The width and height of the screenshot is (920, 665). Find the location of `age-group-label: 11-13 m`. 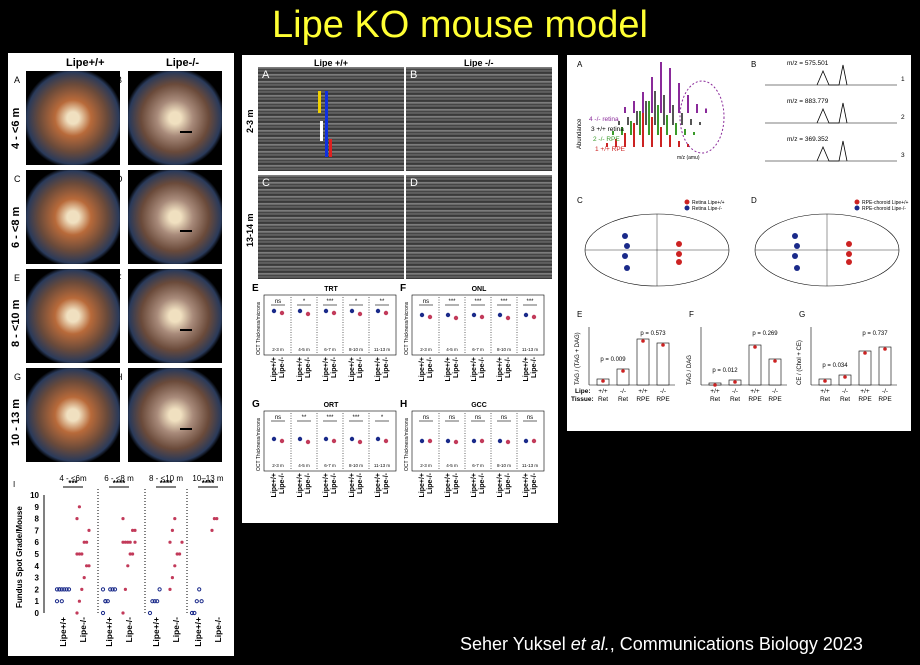

age-group-label: 11-13 m is located at coordinates (382, 349).